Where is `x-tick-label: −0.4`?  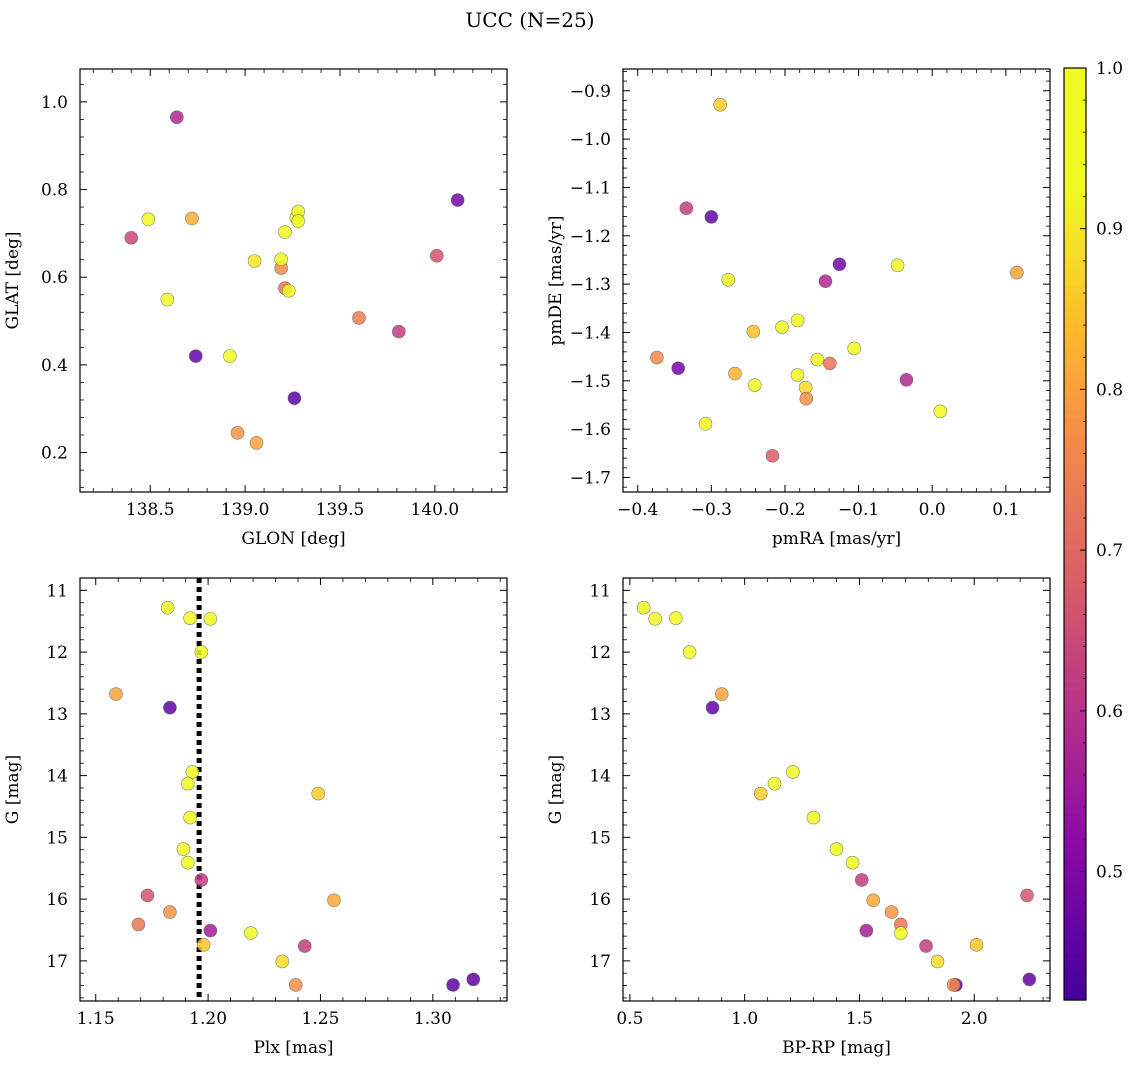
x-tick-label: −0.4 is located at coordinates (637, 510).